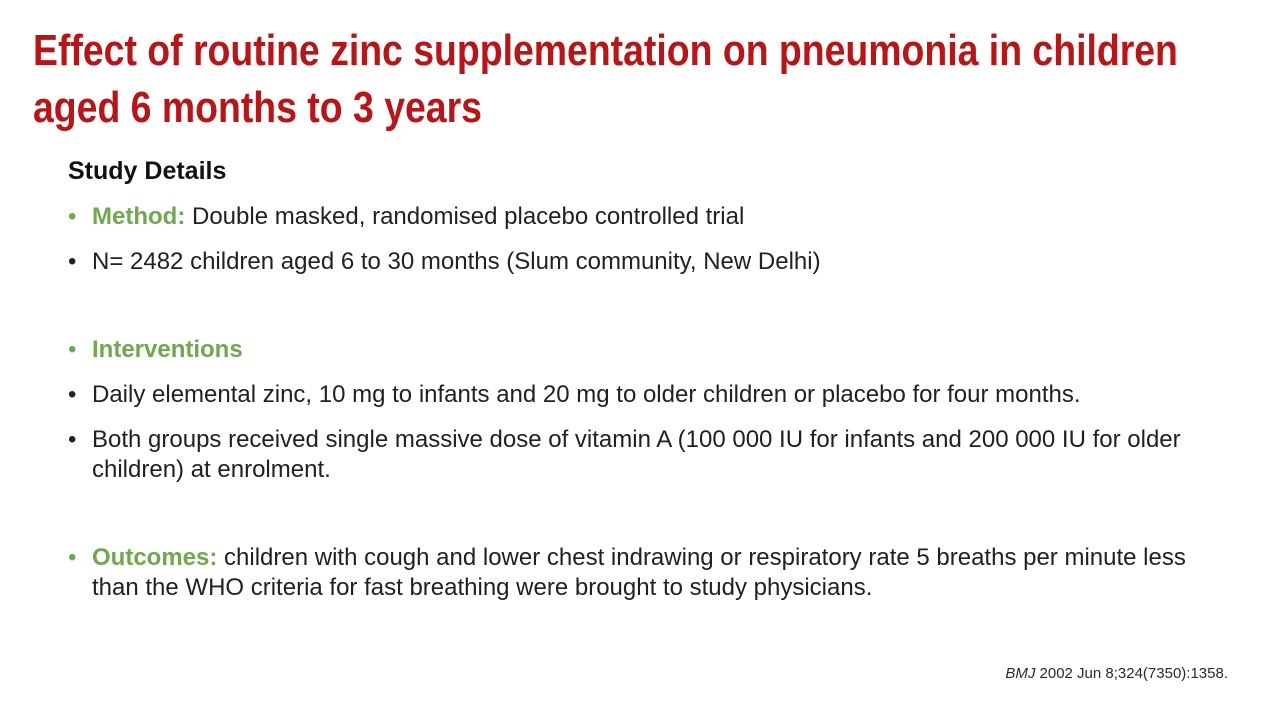 The height and width of the screenshot is (720, 1280). What do you see at coordinates (639, 350) in the screenshot?
I see `bullet-text-wrap: Interventions` at bounding box center [639, 350].